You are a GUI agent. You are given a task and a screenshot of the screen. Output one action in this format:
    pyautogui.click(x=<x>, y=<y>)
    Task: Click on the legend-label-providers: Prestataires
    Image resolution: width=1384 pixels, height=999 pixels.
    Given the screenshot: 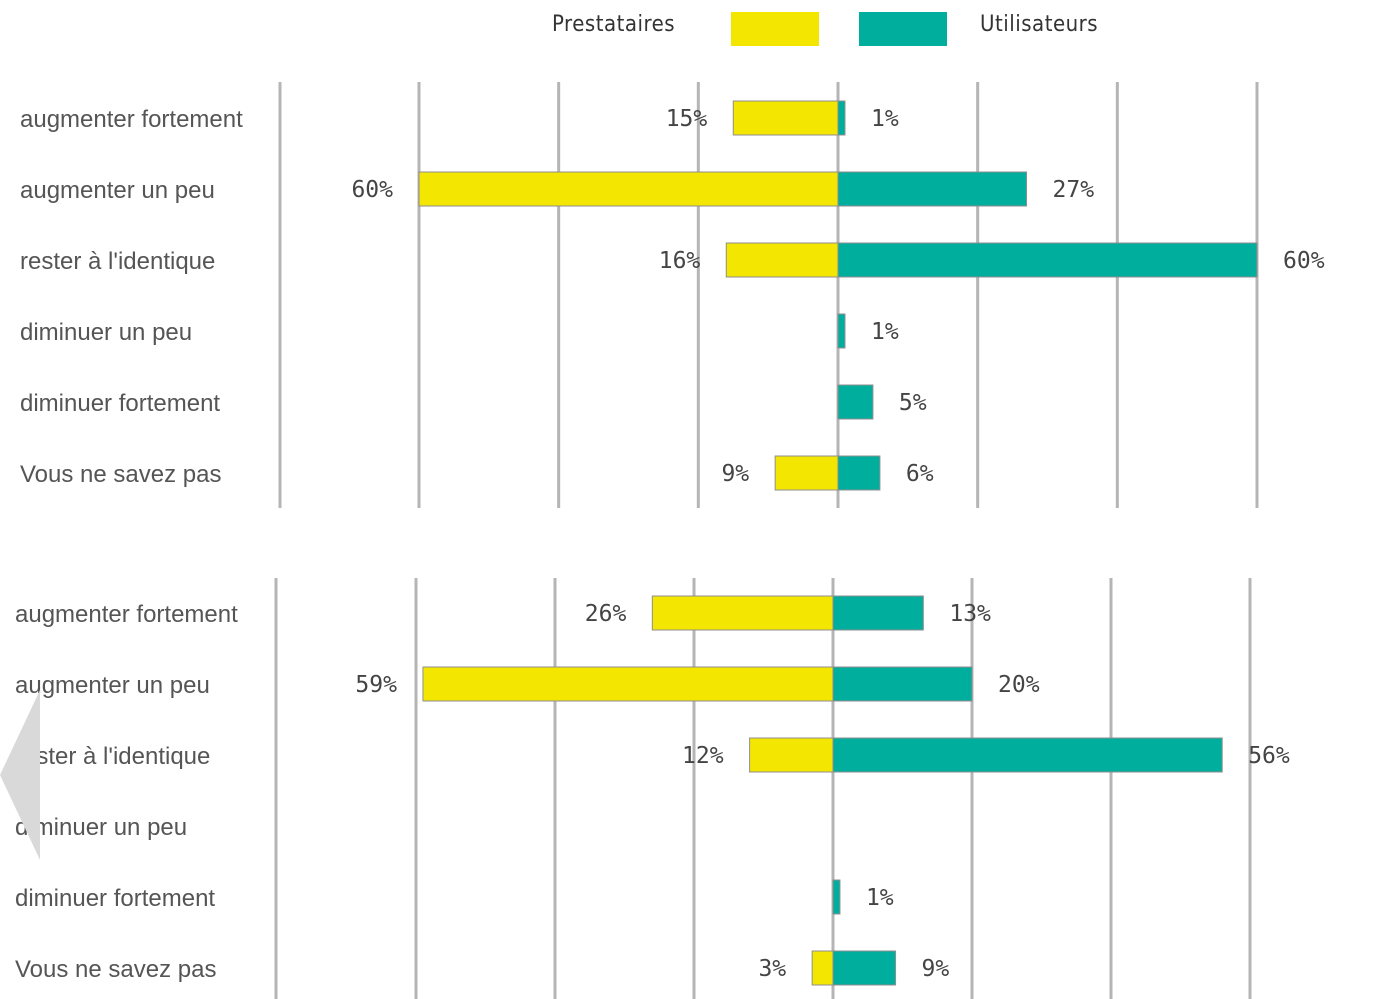 What is the action you would take?
    pyautogui.click(x=614, y=24)
    